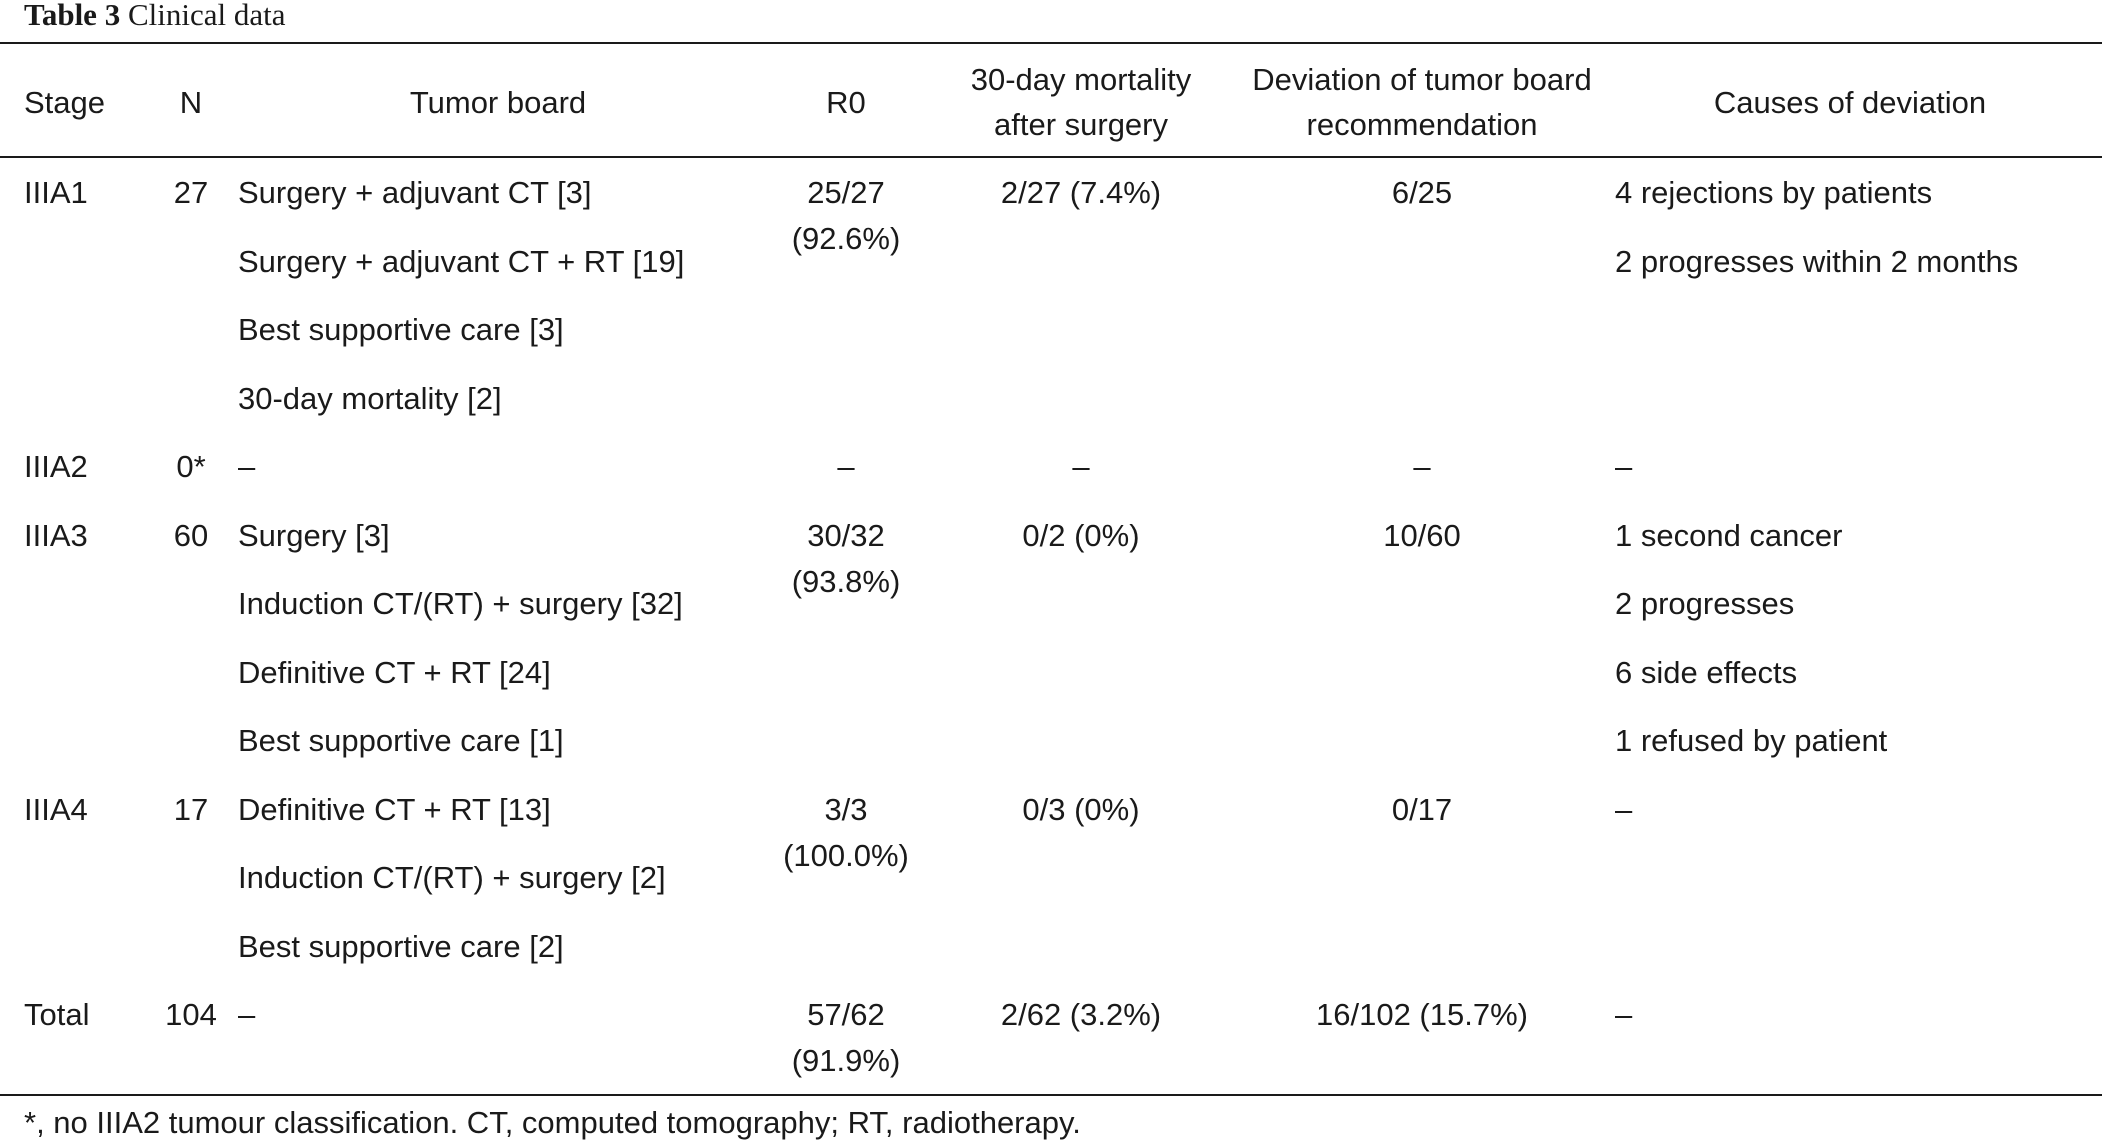 The height and width of the screenshot is (1146, 2102). I want to click on cell-tumor-board-line: Surgery + adjuvant CT [3], so click(415, 192).